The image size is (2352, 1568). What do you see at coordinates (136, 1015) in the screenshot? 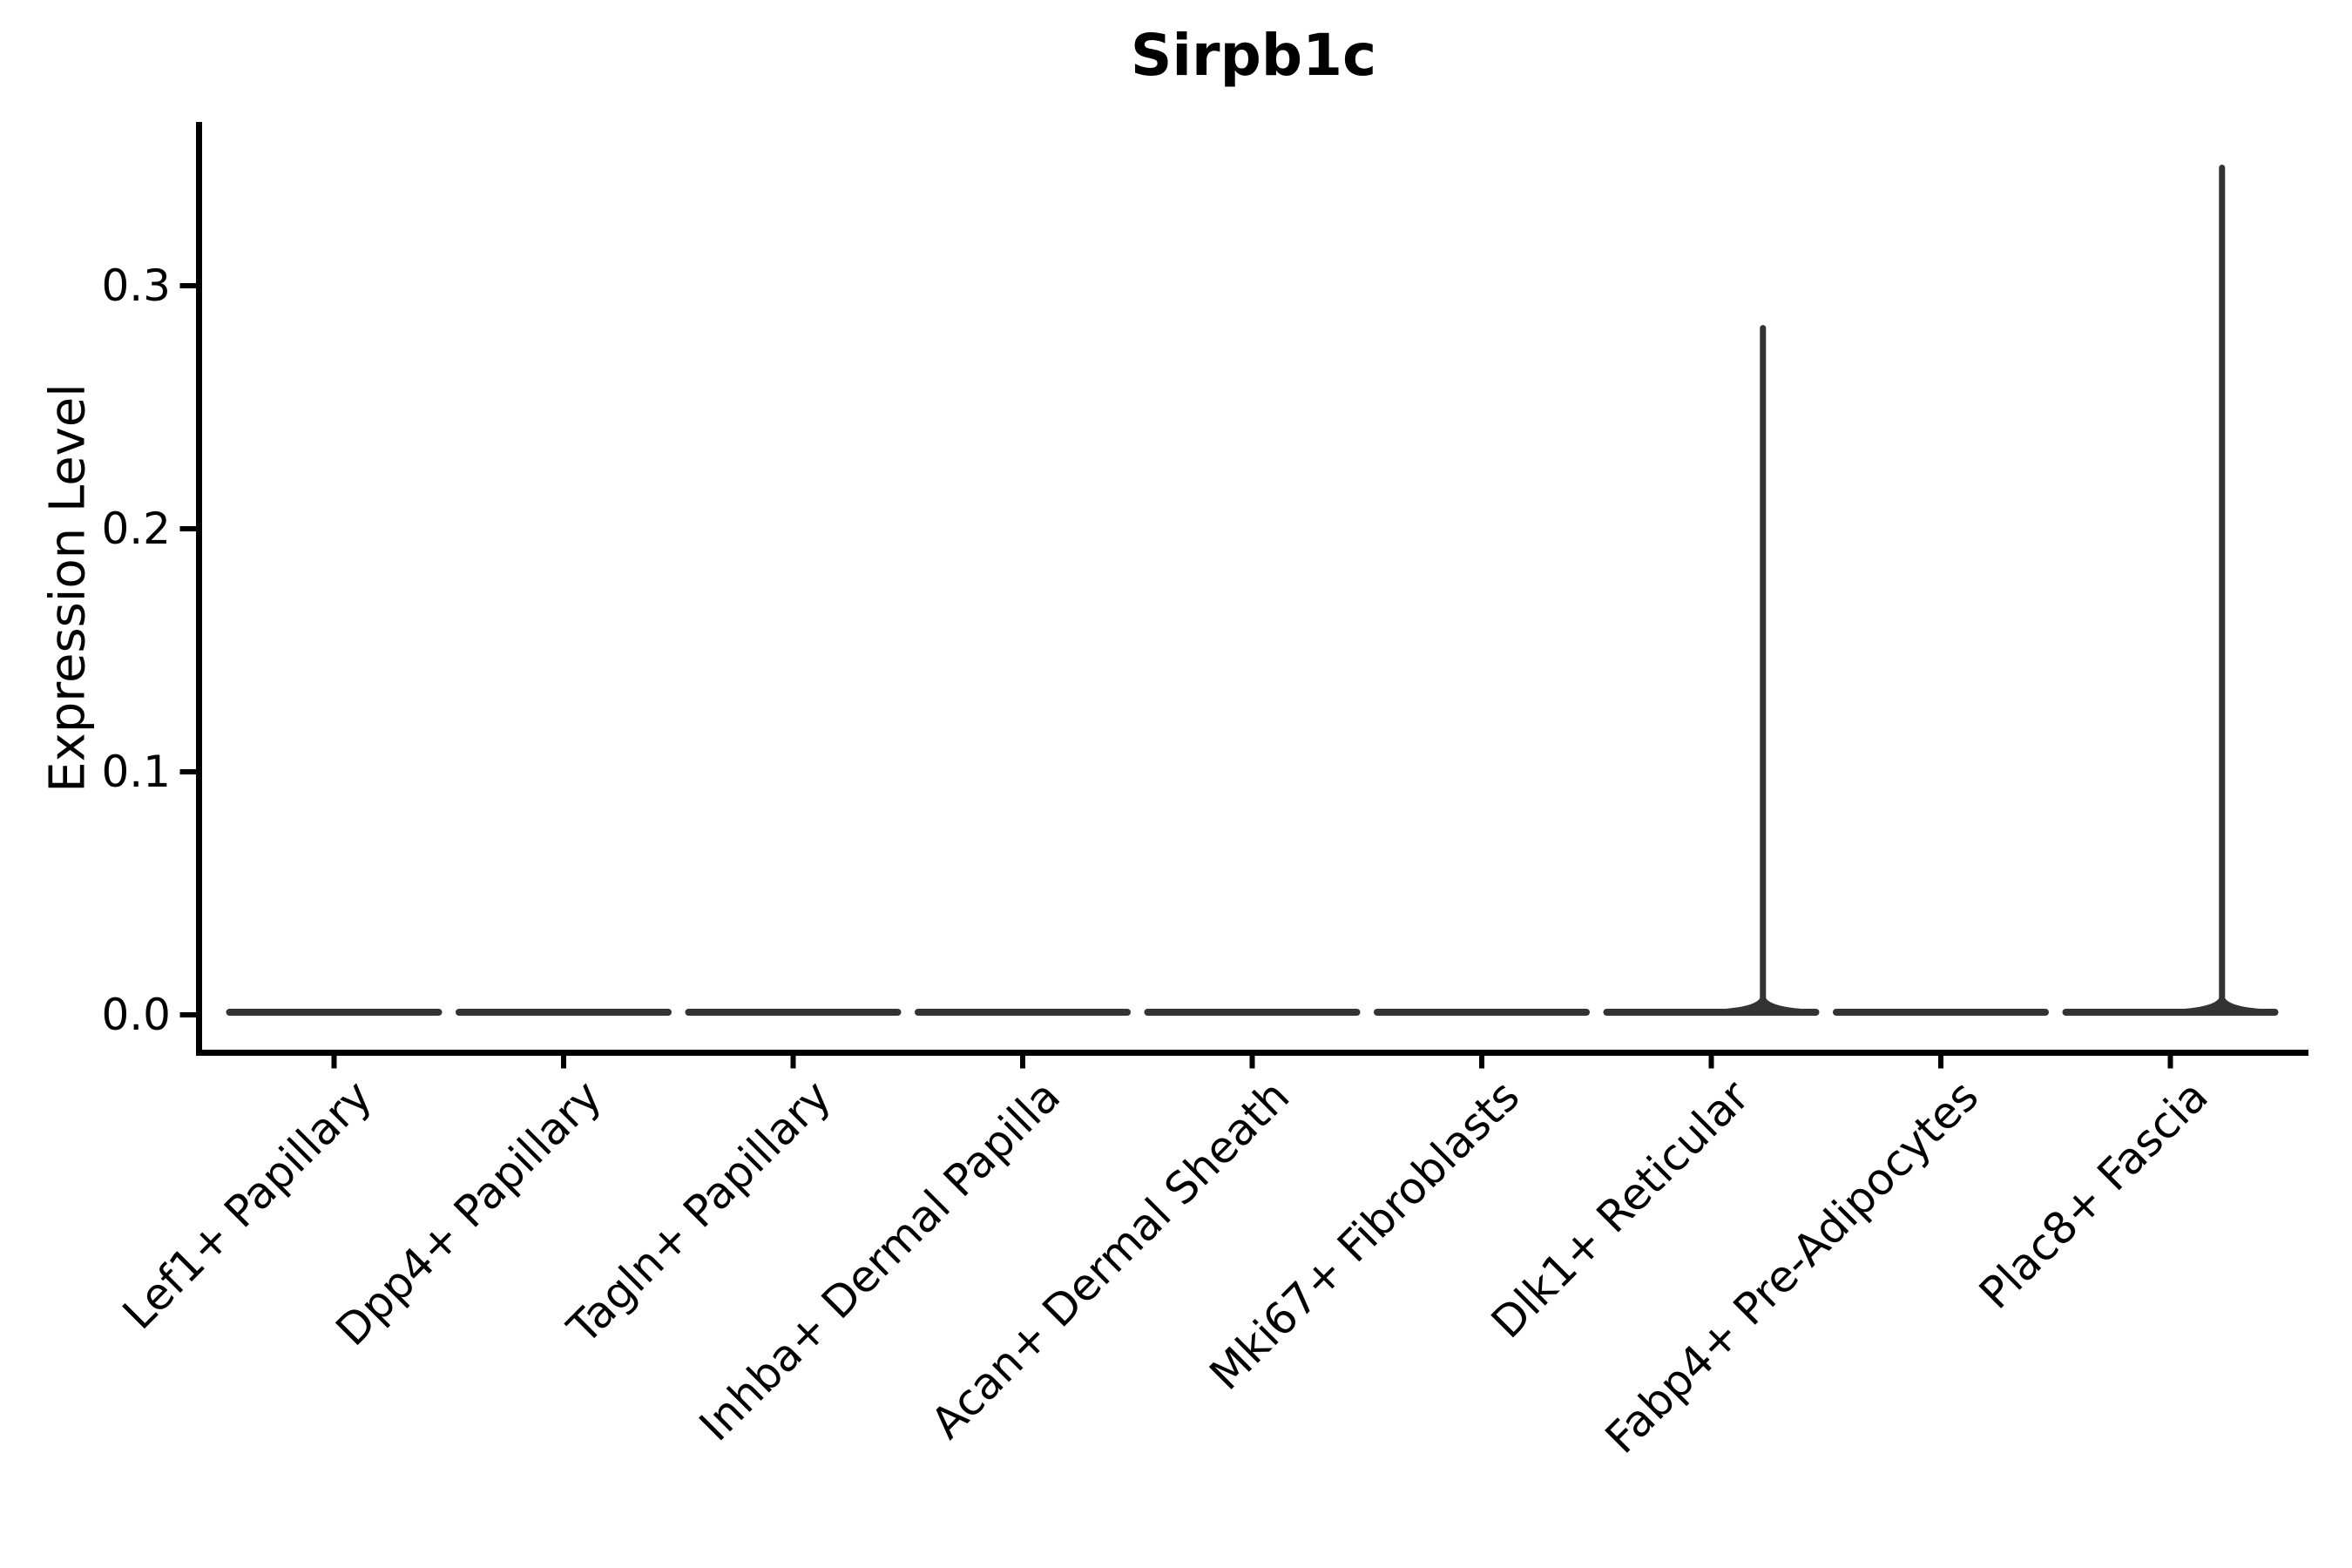
I see `y-tick-label: 0.0` at bounding box center [136, 1015].